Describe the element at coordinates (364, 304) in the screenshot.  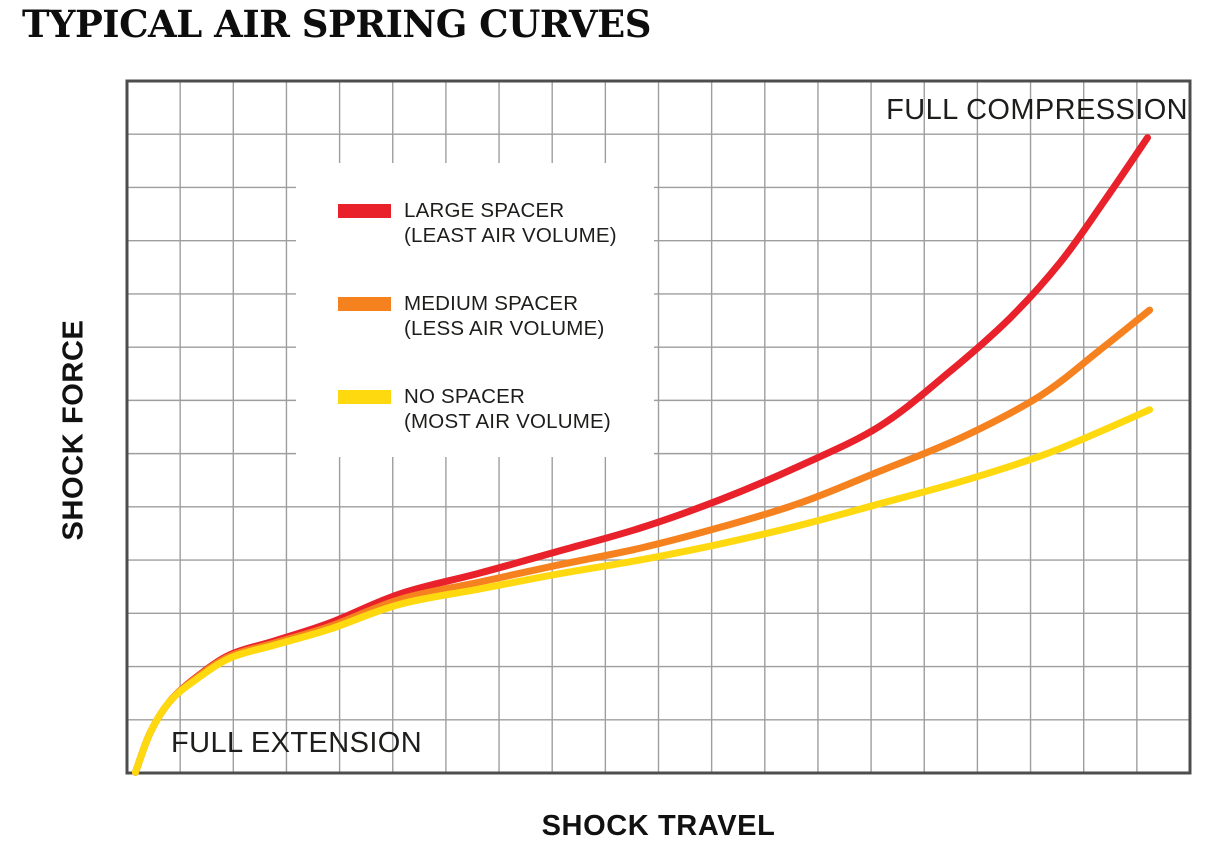
I see `legend-swatch-medium-spacer` at that location.